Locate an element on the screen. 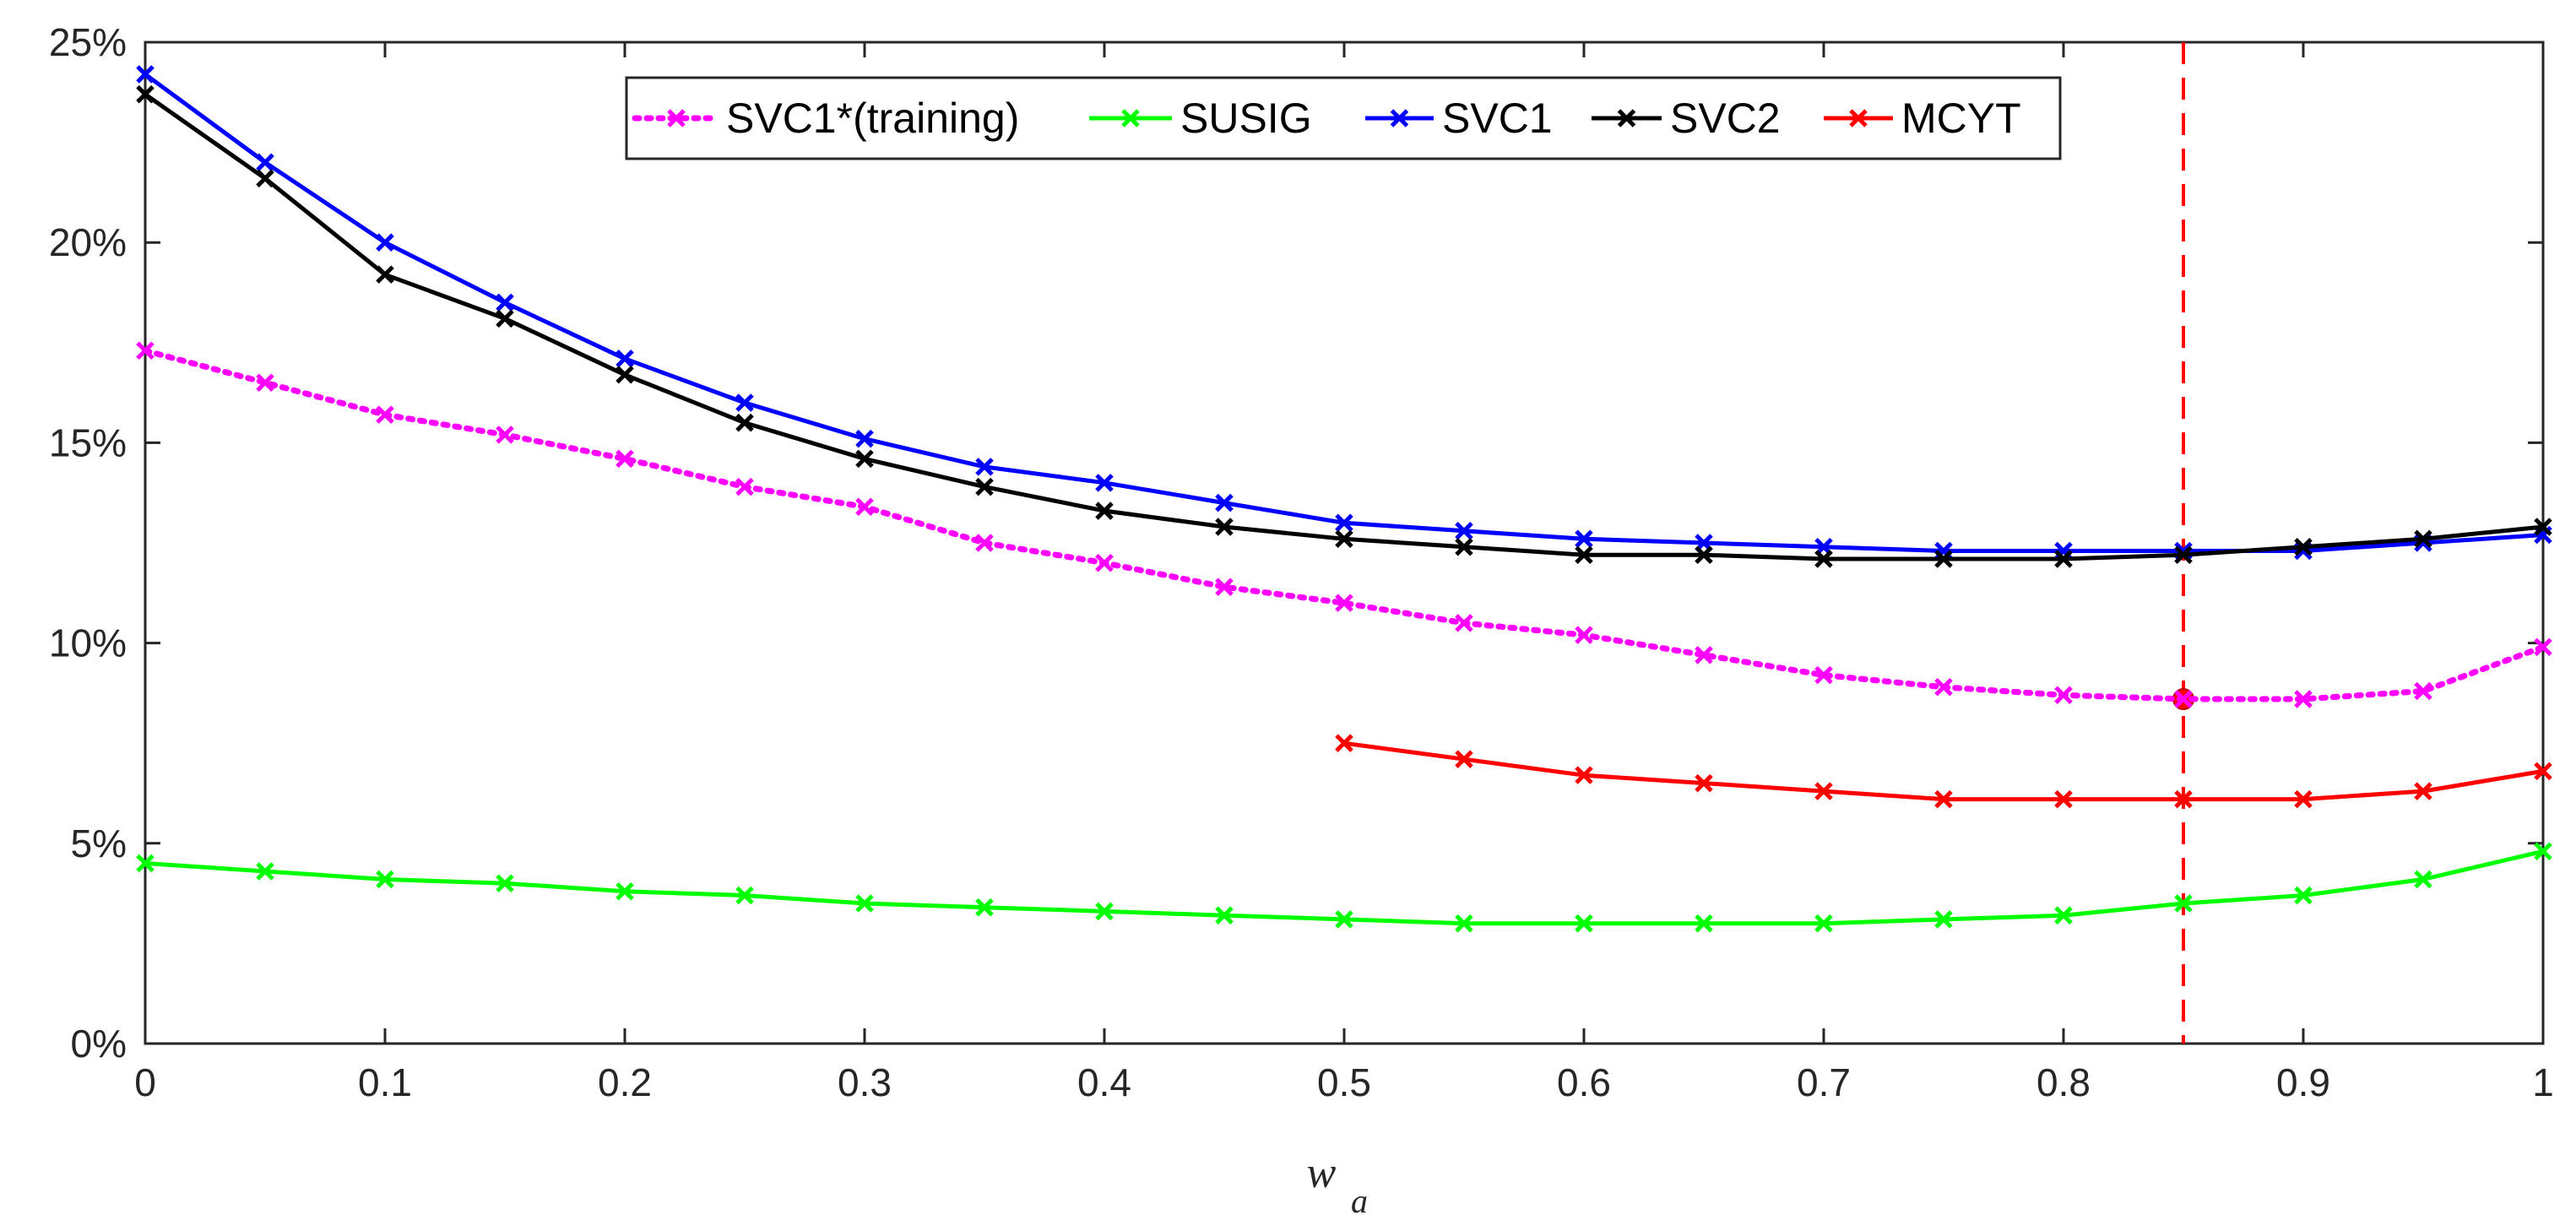 This screenshot has height=1231, width=2576. legend-label: SVC1 is located at coordinates (1497, 118).